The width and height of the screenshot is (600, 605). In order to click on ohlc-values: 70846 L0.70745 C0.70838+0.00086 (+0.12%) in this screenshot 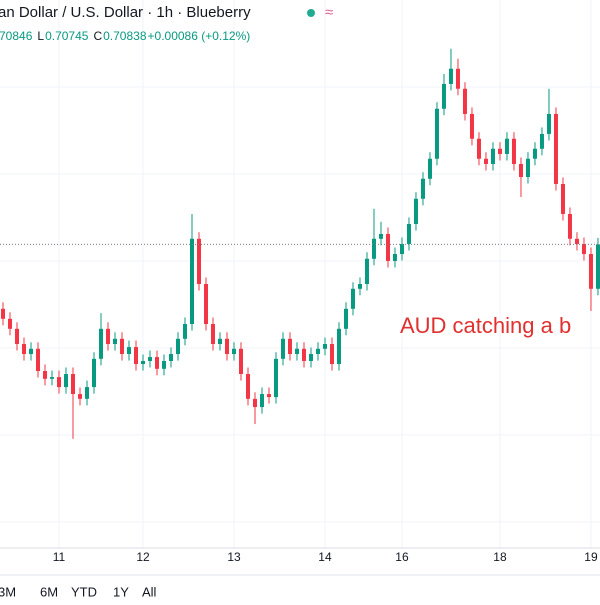, I will do `click(125, 36)`.